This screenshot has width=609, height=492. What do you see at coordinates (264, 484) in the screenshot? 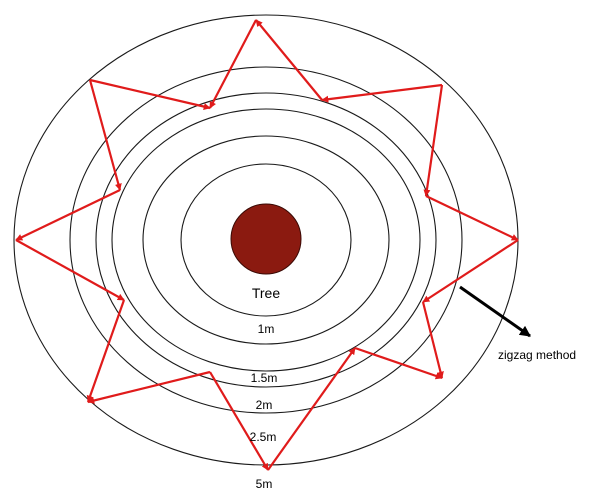
I see `ring-label-5m: 5m` at bounding box center [264, 484].